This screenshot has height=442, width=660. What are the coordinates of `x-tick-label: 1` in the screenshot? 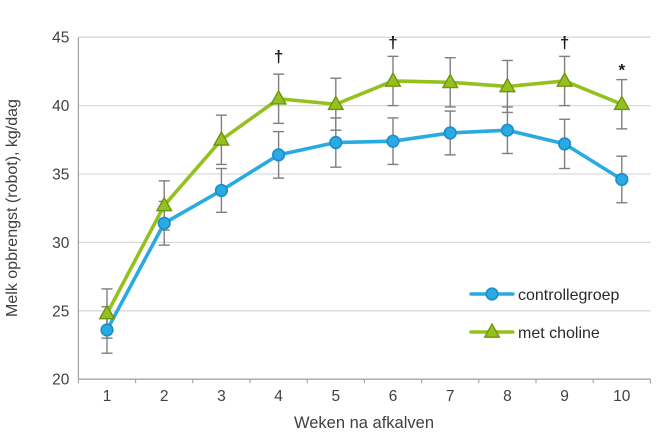 It's located at (107, 396).